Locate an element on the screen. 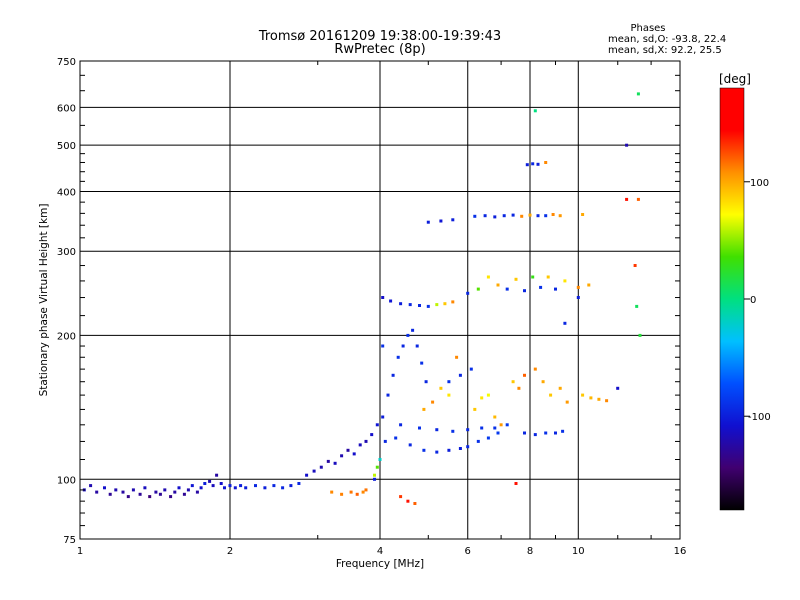  y-axis-label: Stationary phase Virtual Height [km] is located at coordinates (44, 300).